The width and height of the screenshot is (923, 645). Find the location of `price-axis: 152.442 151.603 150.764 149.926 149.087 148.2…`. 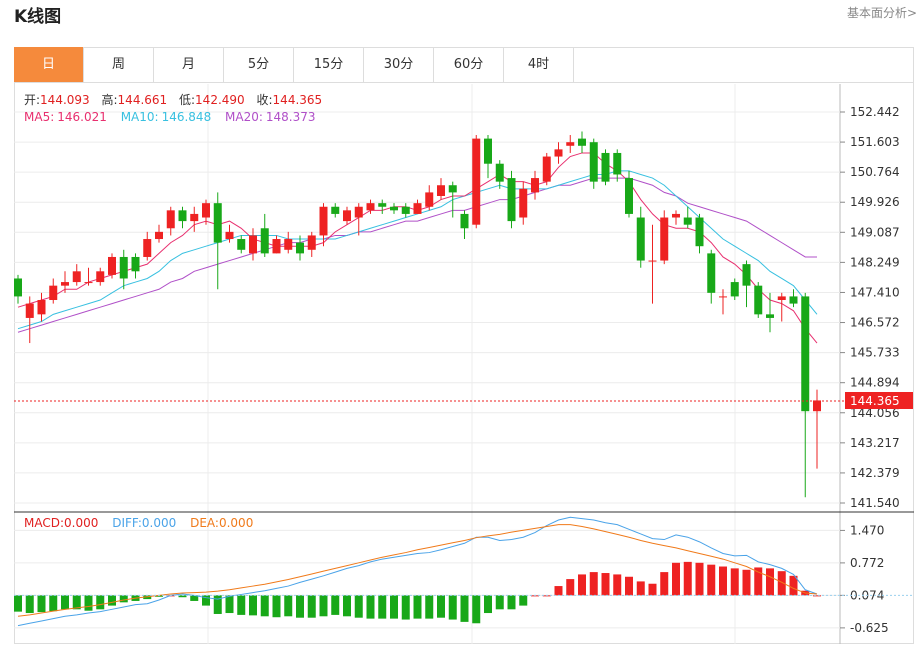

price-axis: 152.442 151.603 150.764 149.926 149.087 148.2… is located at coordinates (870, 307).